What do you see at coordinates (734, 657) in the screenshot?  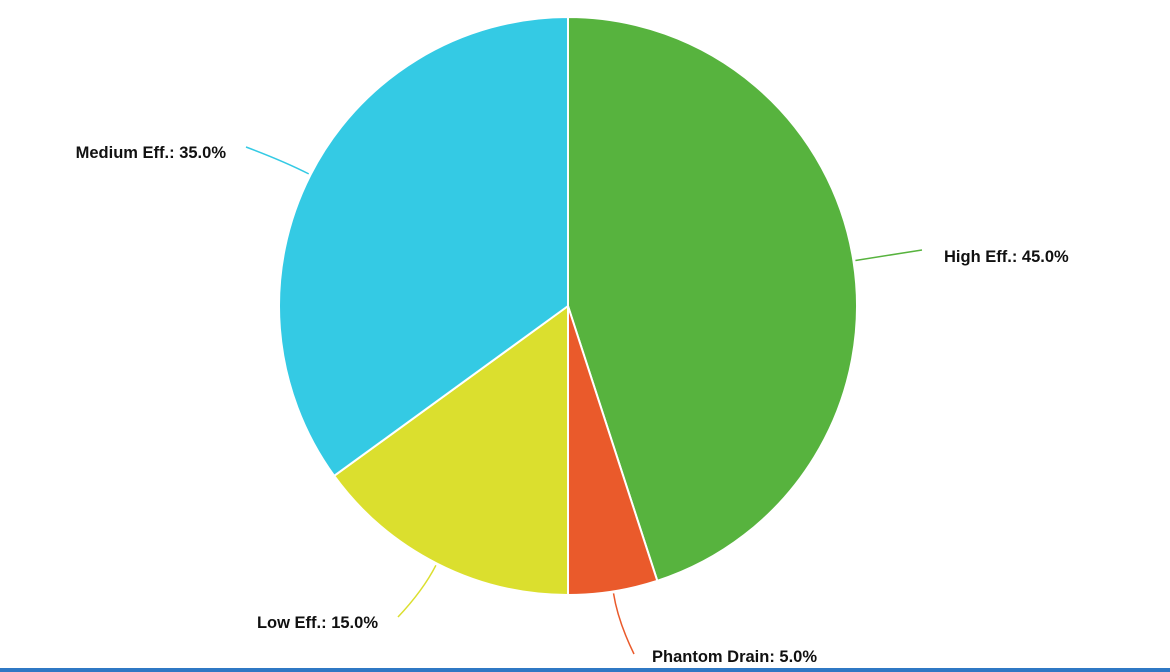 I see `slice-label-phantom-drain: Phantom Drain: 5.0%` at bounding box center [734, 657].